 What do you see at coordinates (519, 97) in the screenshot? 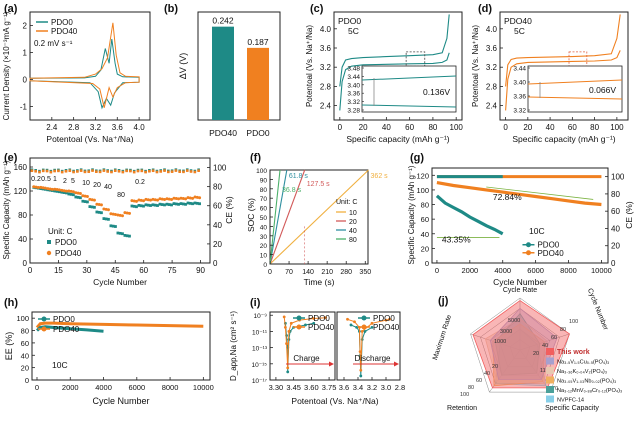
I see `panel-d-inset-tick-label: 3.36` at bounding box center [519, 97].